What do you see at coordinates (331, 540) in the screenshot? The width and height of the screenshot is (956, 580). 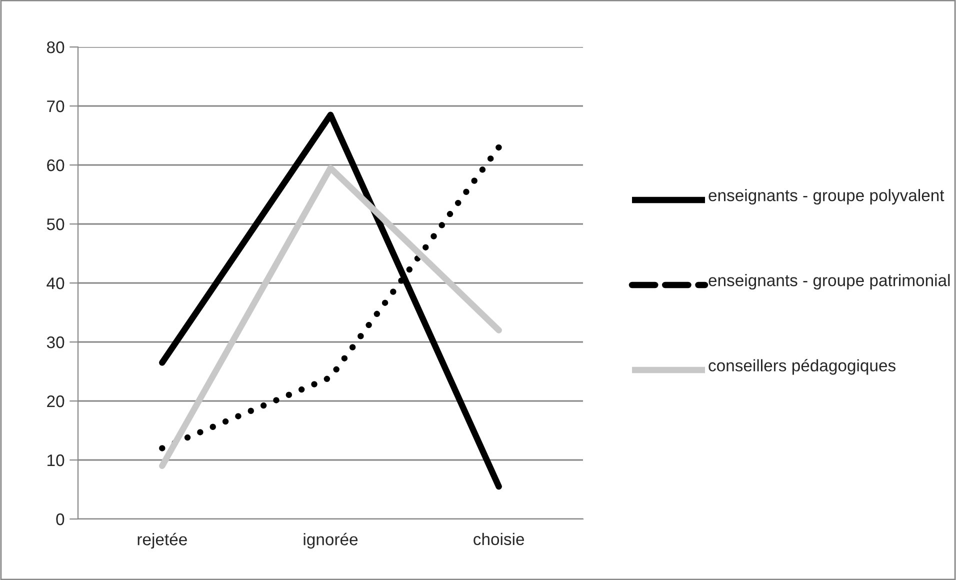 I see `x-tick-label: ignorée` at bounding box center [331, 540].